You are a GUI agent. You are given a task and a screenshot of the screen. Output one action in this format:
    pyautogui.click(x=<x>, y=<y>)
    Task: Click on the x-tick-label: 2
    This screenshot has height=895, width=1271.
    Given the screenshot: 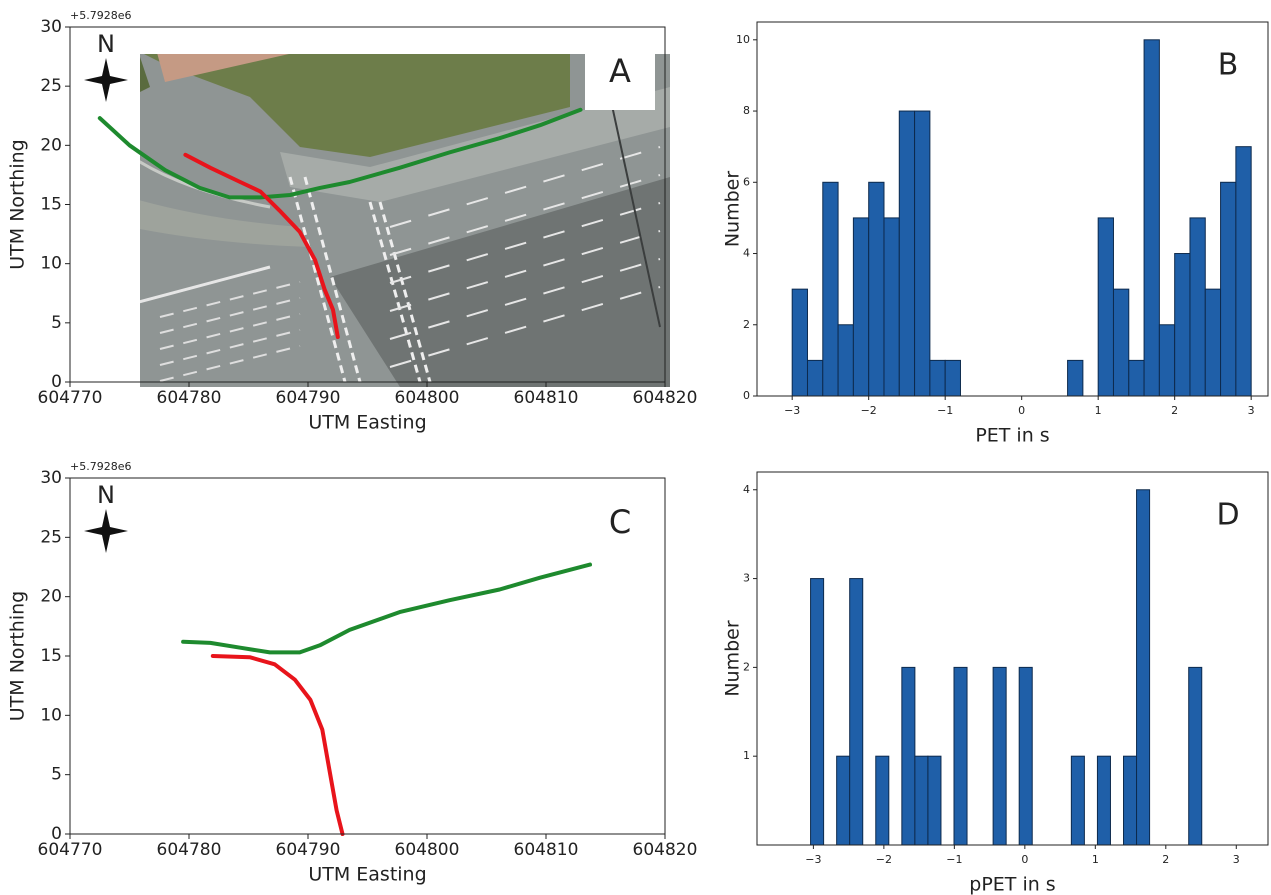 What is the action you would take?
    pyautogui.click(x=1165, y=859)
    